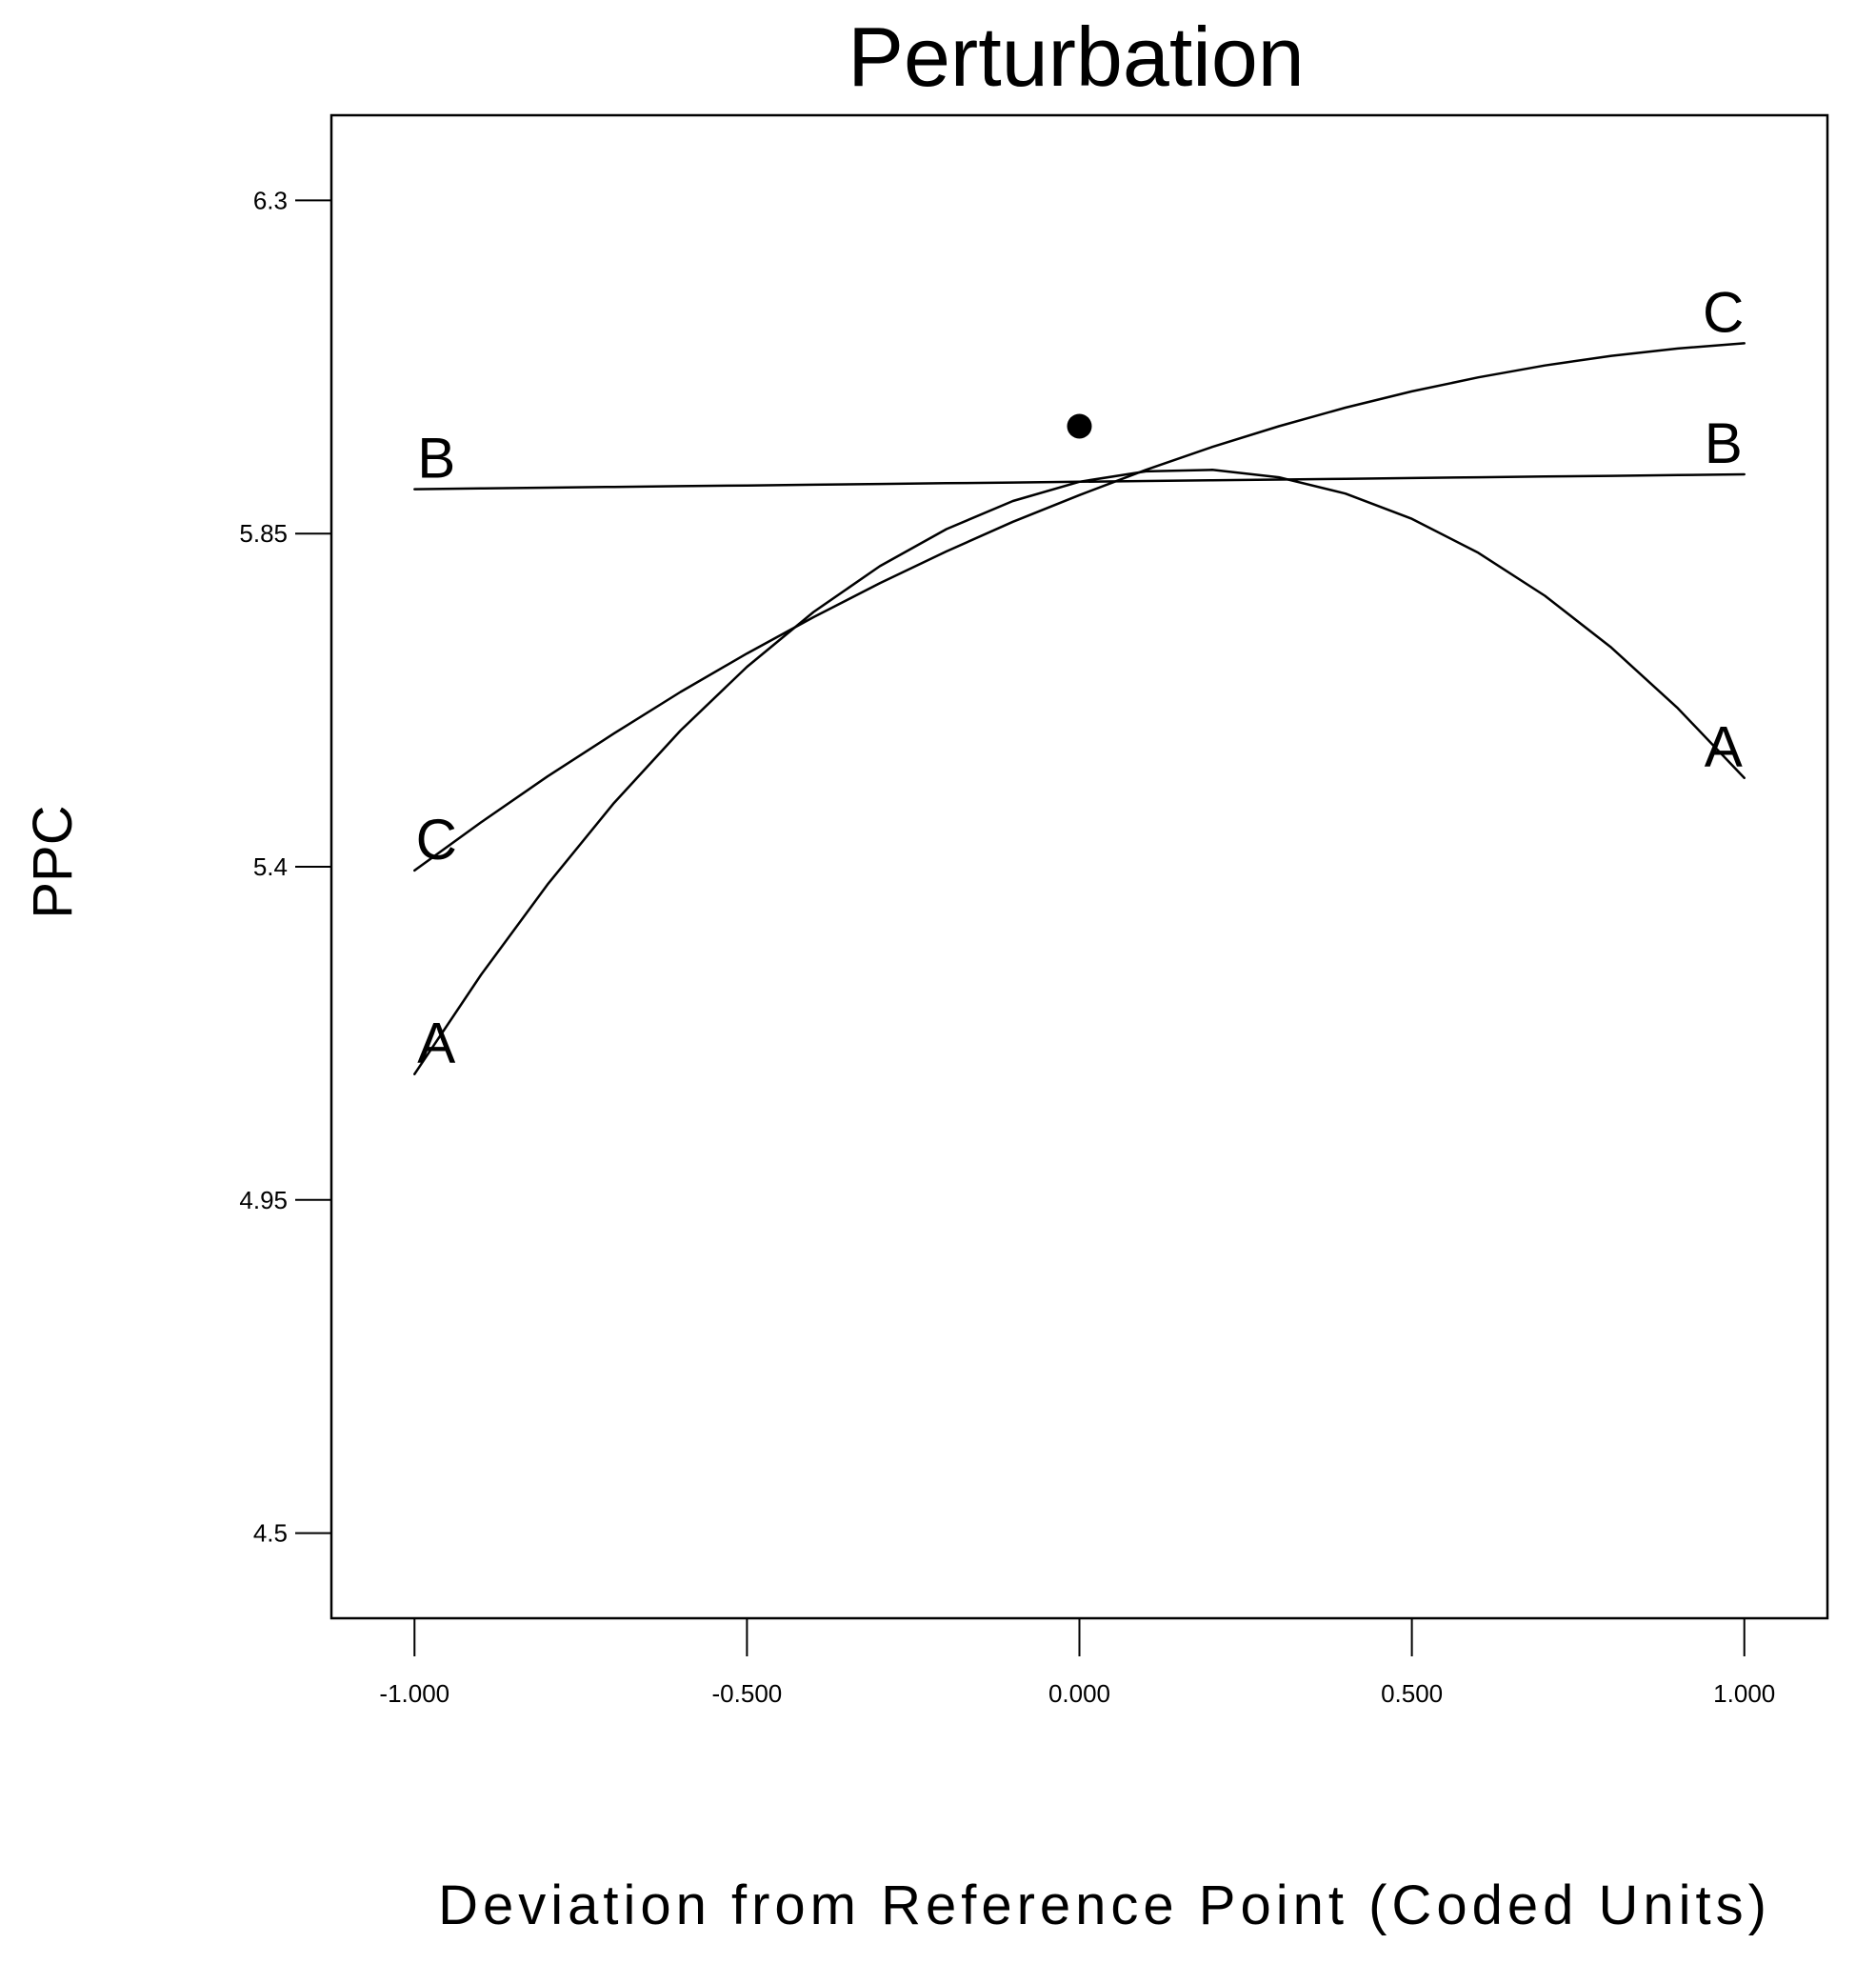 The image size is (1876, 1964). What do you see at coordinates (414, 1693) in the screenshot?
I see `x-tick-label: -1.000` at bounding box center [414, 1693].